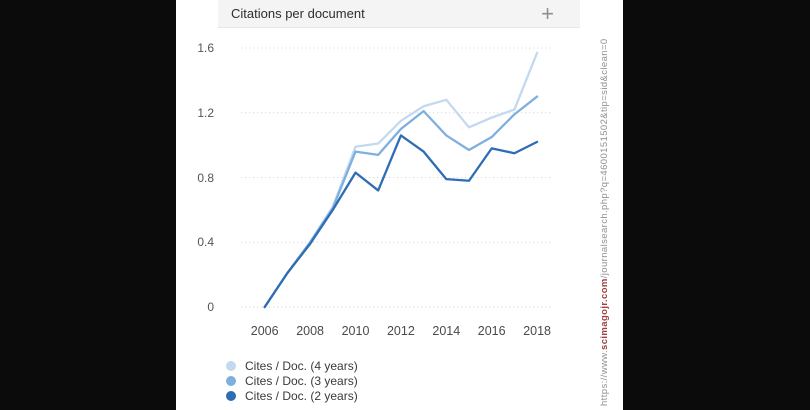 The image size is (810, 410). Describe the element at coordinates (446, 331) in the screenshot. I see `x-tick-label: 2014` at that location.